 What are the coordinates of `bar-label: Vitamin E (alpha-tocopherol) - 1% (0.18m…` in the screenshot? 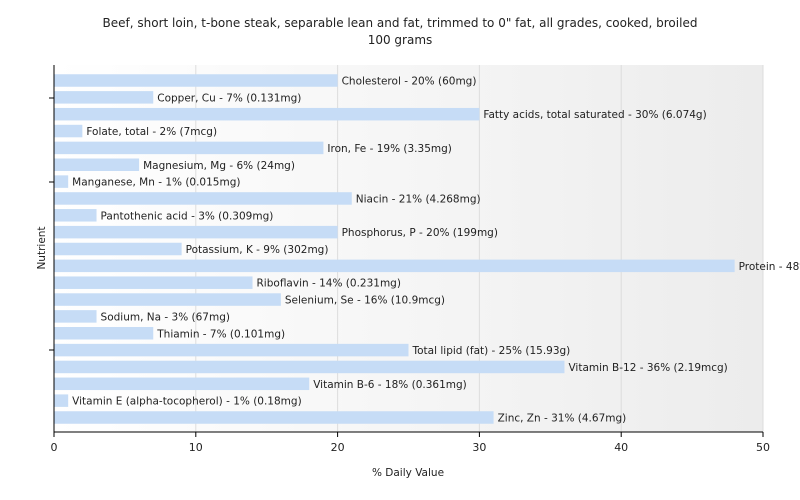 It's located at (187, 402).